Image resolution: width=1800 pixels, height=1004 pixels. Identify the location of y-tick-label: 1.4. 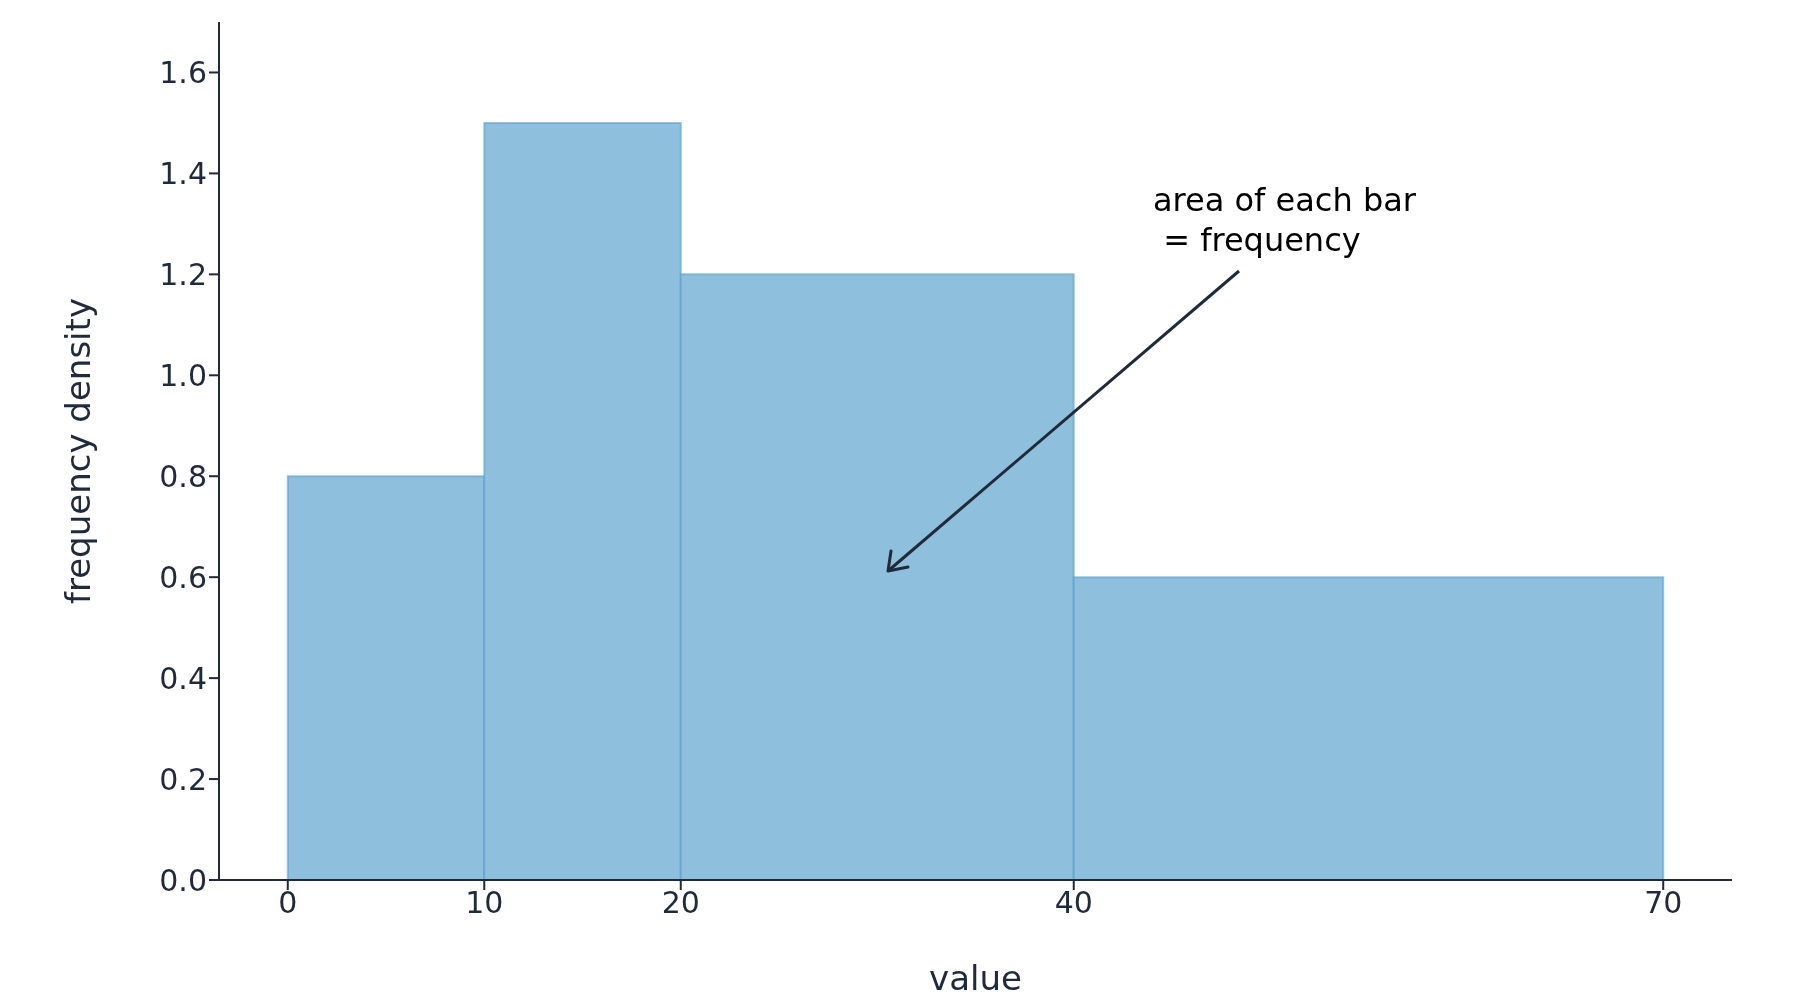
(183, 174).